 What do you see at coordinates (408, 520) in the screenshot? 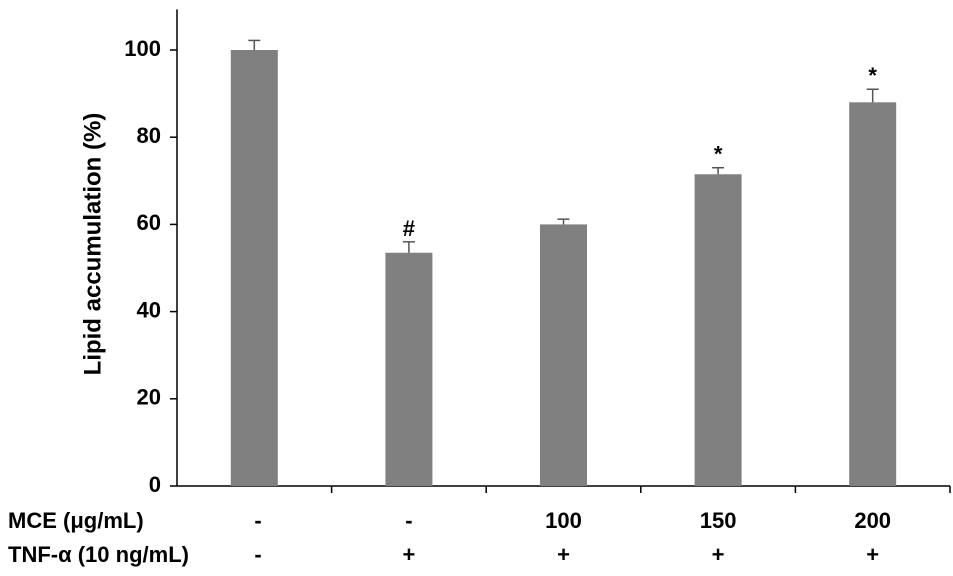
I see `treatment-cell-1-2: -` at bounding box center [408, 520].